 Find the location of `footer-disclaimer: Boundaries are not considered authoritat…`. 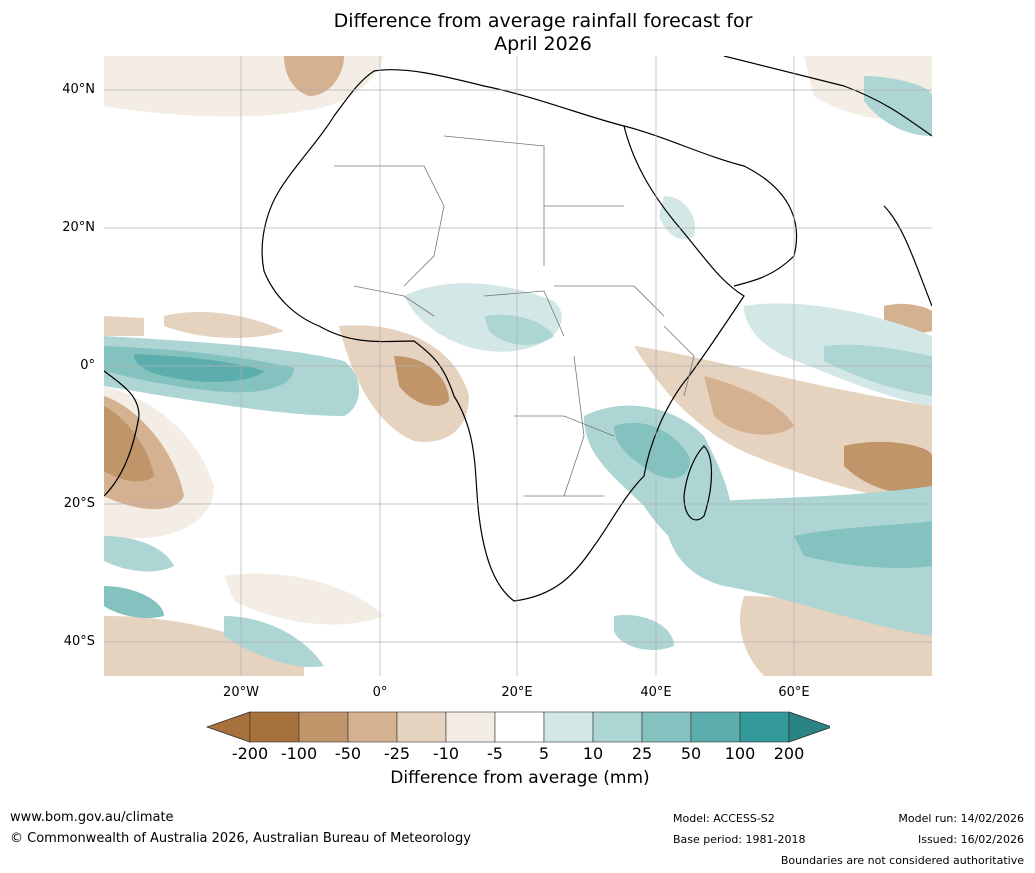

footer-disclaimer: Boundaries are not considered authoritat… is located at coordinates (902, 860).